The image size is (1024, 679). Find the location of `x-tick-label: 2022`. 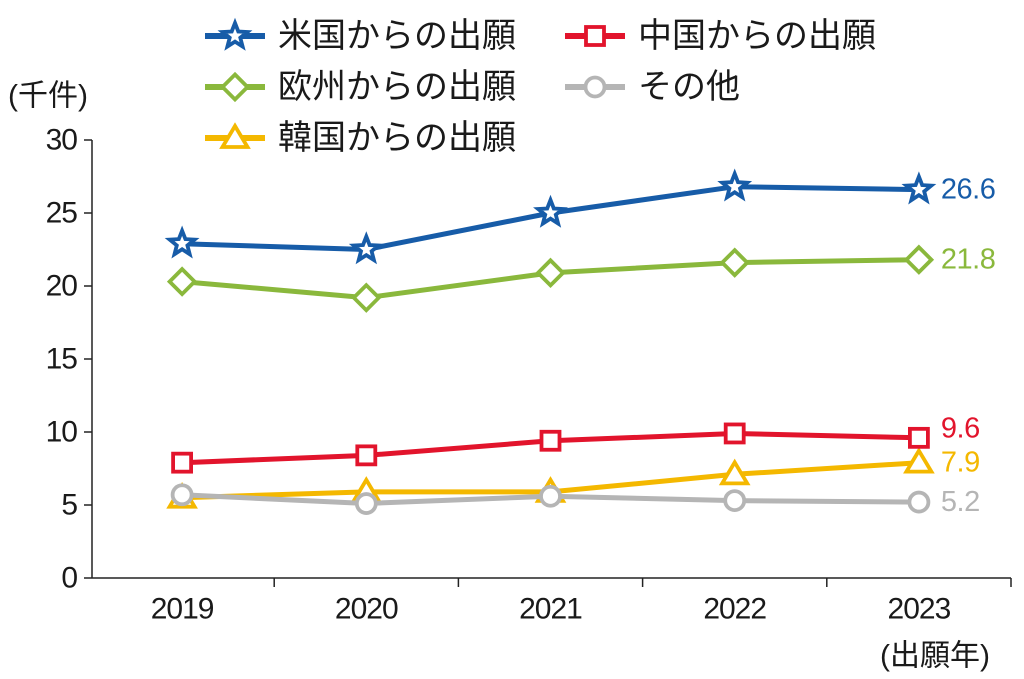

x-tick-label: 2022 is located at coordinates (734, 609).